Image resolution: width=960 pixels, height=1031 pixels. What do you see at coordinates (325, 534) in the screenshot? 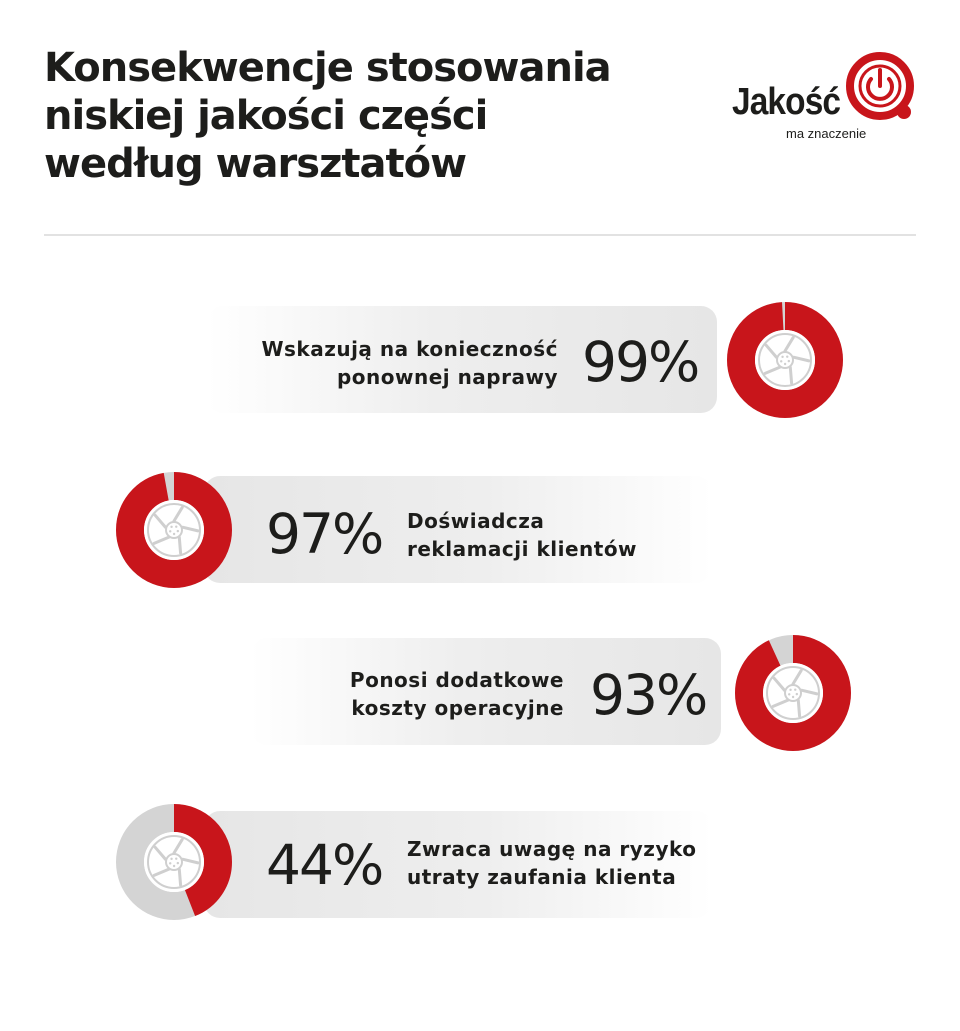
I see `stat-value-2: 97%` at bounding box center [325, 534].